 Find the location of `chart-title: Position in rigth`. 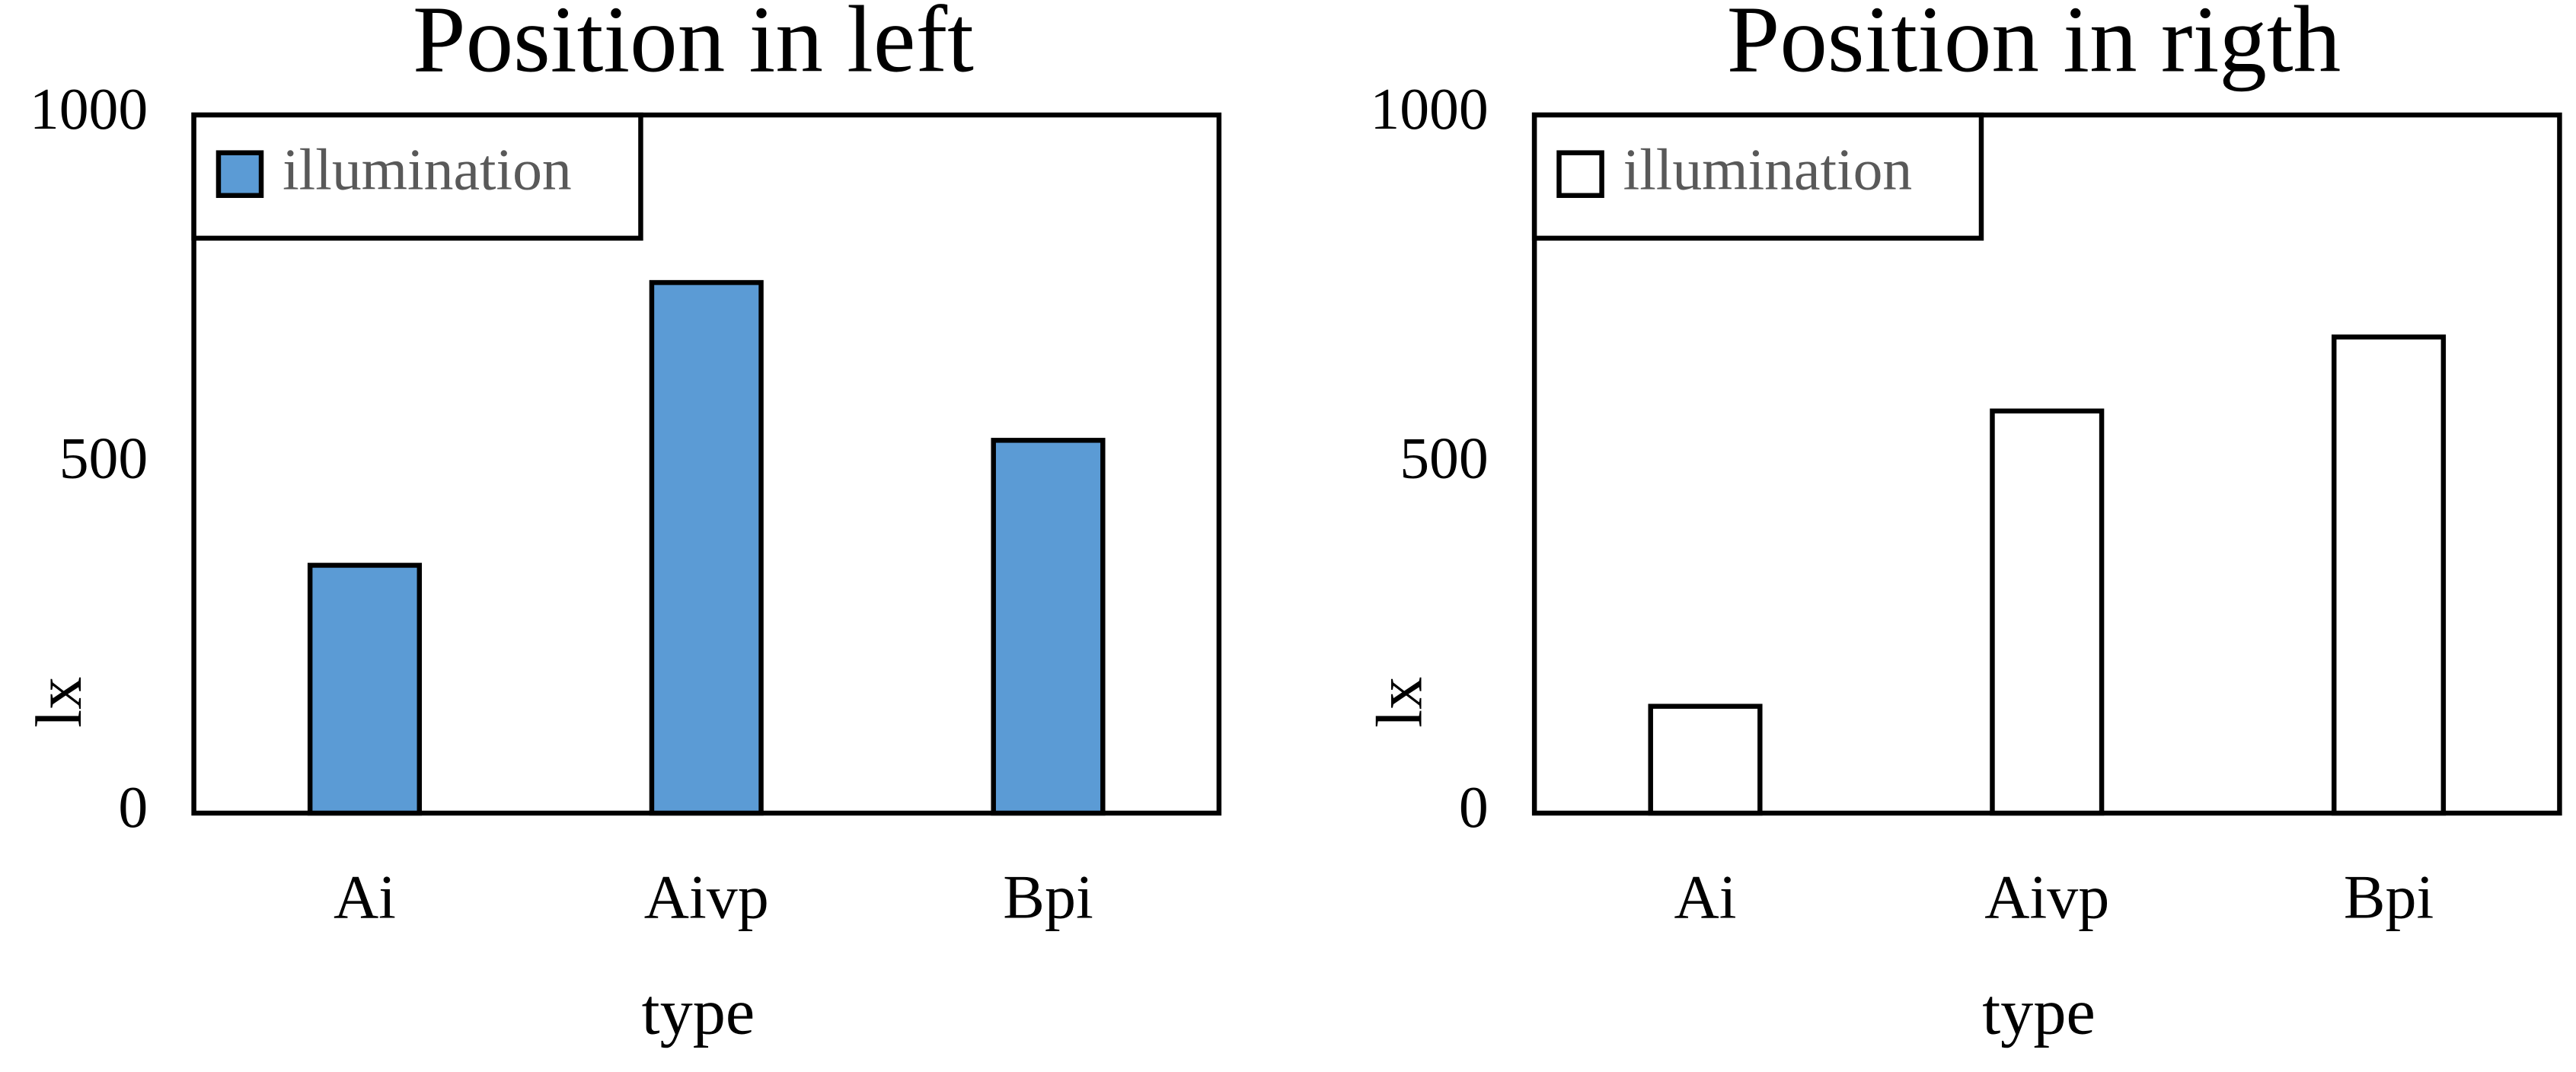

chart-title: Position in rigth is located at coordinates (2034, 46).